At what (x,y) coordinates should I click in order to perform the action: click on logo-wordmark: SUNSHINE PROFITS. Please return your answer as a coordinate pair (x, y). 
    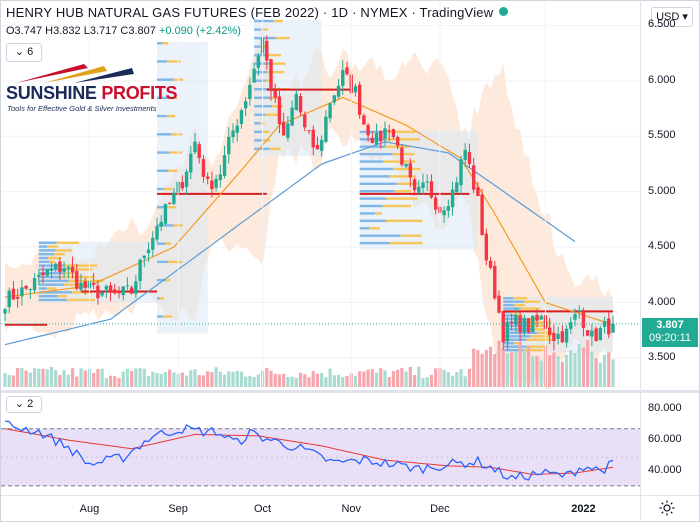
    Looking at the image, I should click on (92, 93).